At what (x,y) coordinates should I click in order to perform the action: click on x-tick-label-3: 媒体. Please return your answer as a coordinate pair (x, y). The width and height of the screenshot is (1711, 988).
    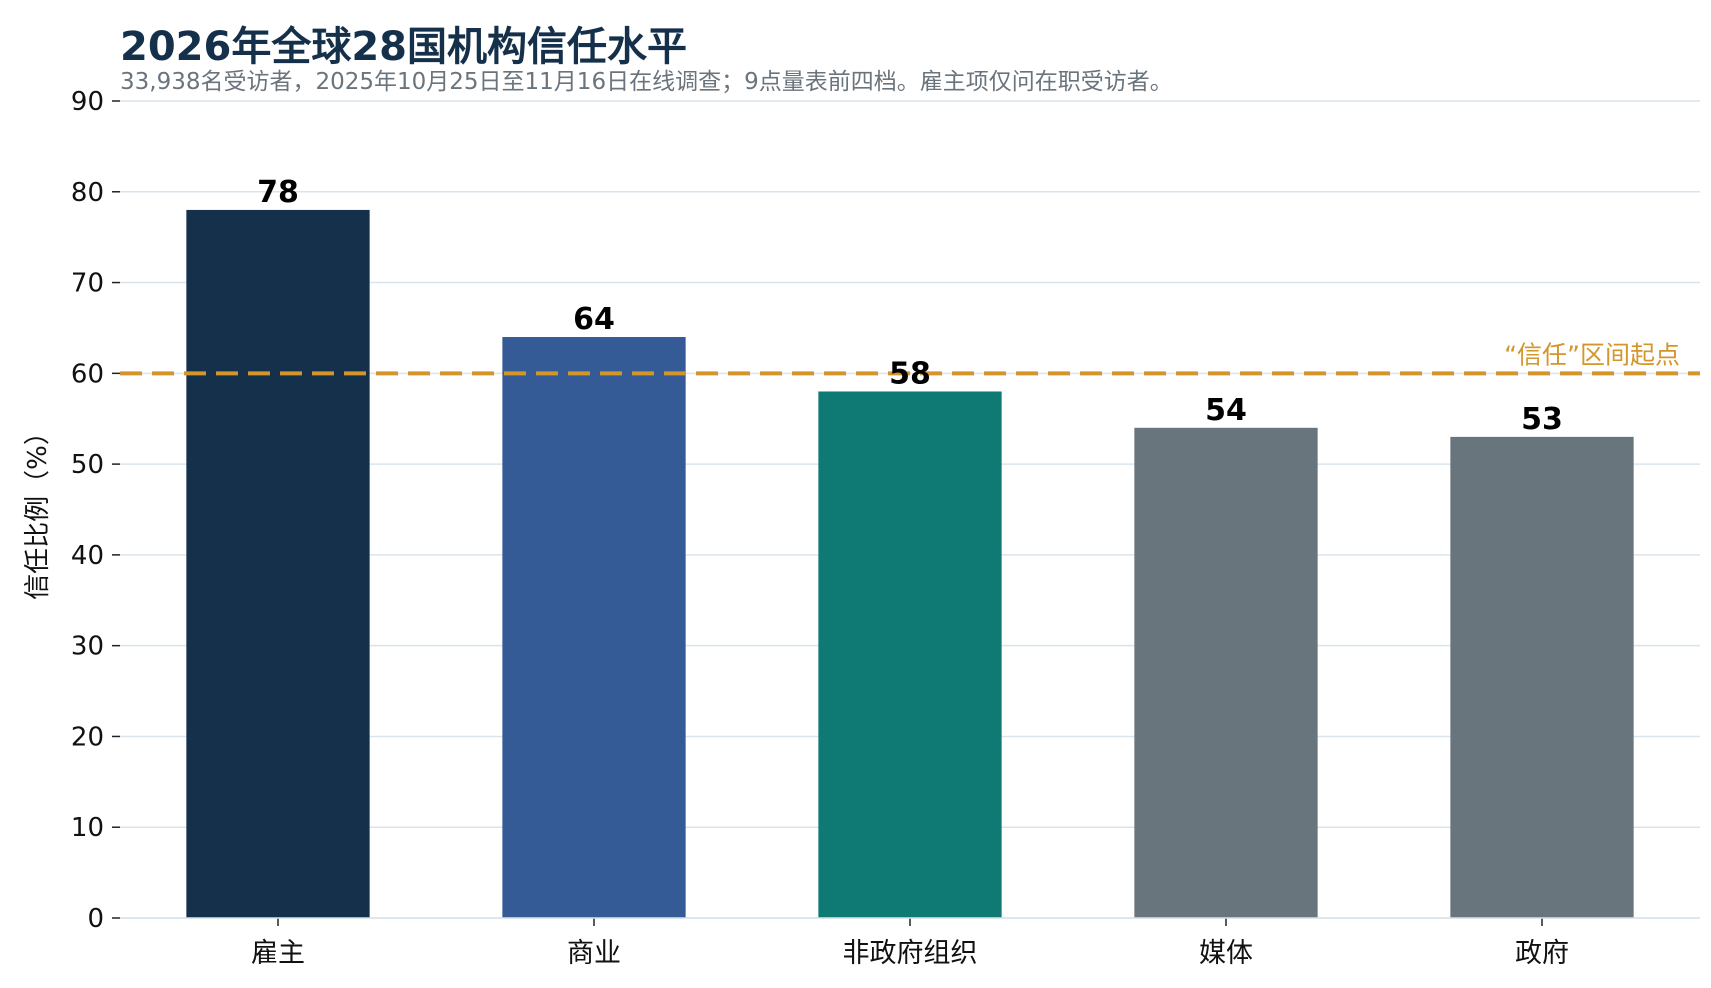
    Looking at the image, I should click on (1226, 953).